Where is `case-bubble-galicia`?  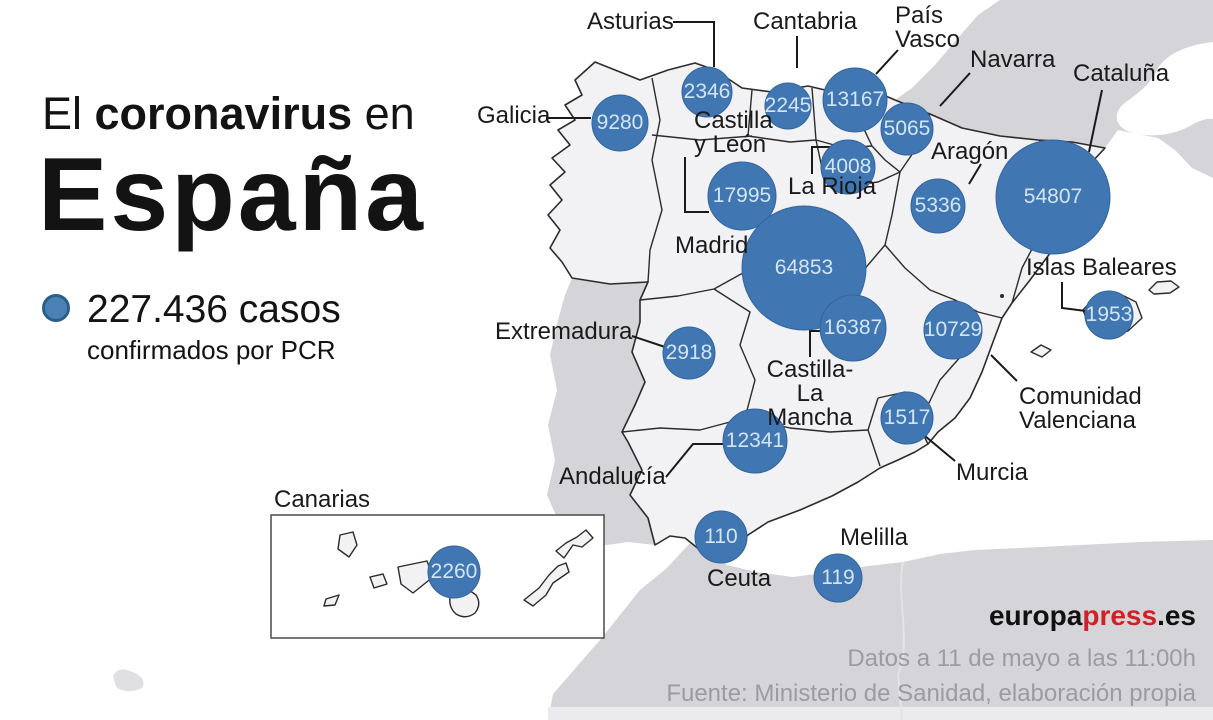 case-bubble-galicia is located at coordinates (620, 123).